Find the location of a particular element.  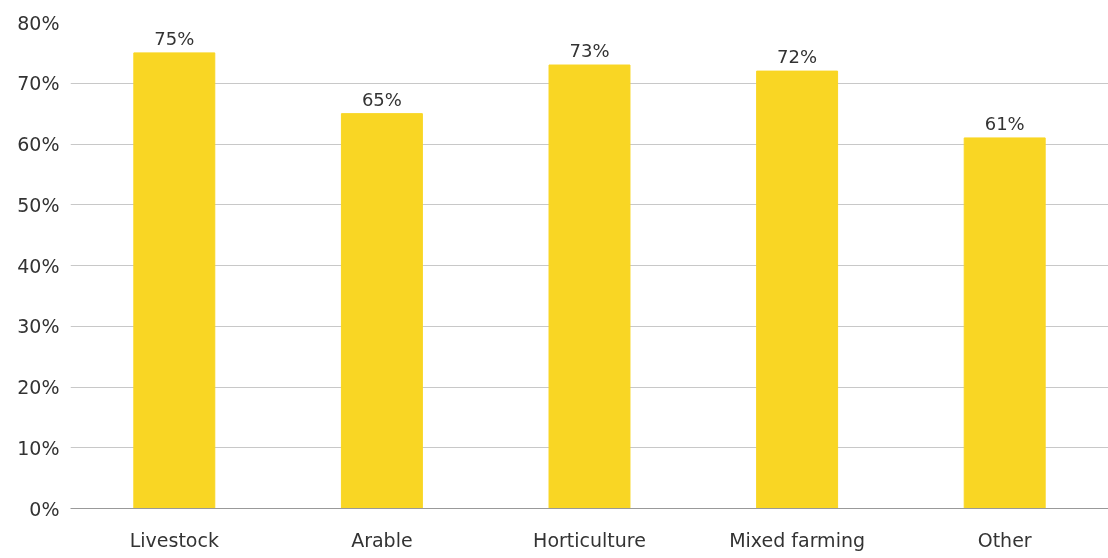

x-tick-label: Arable is located at coordinates (382, 539).